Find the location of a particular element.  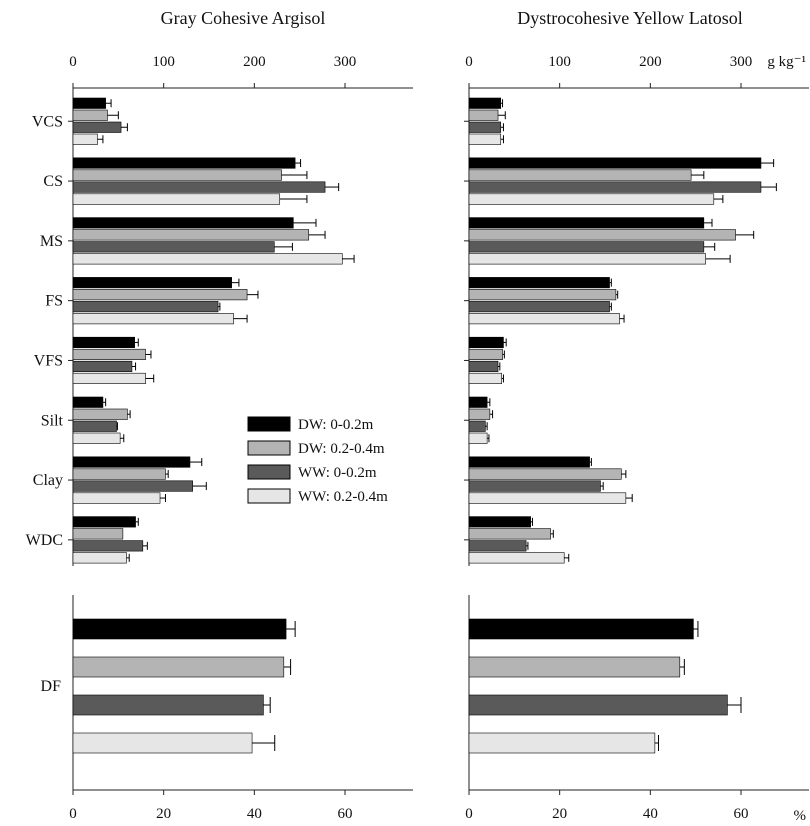

legend-swatch-ww-0.2-0.4 is located at coordinates (269, 496).